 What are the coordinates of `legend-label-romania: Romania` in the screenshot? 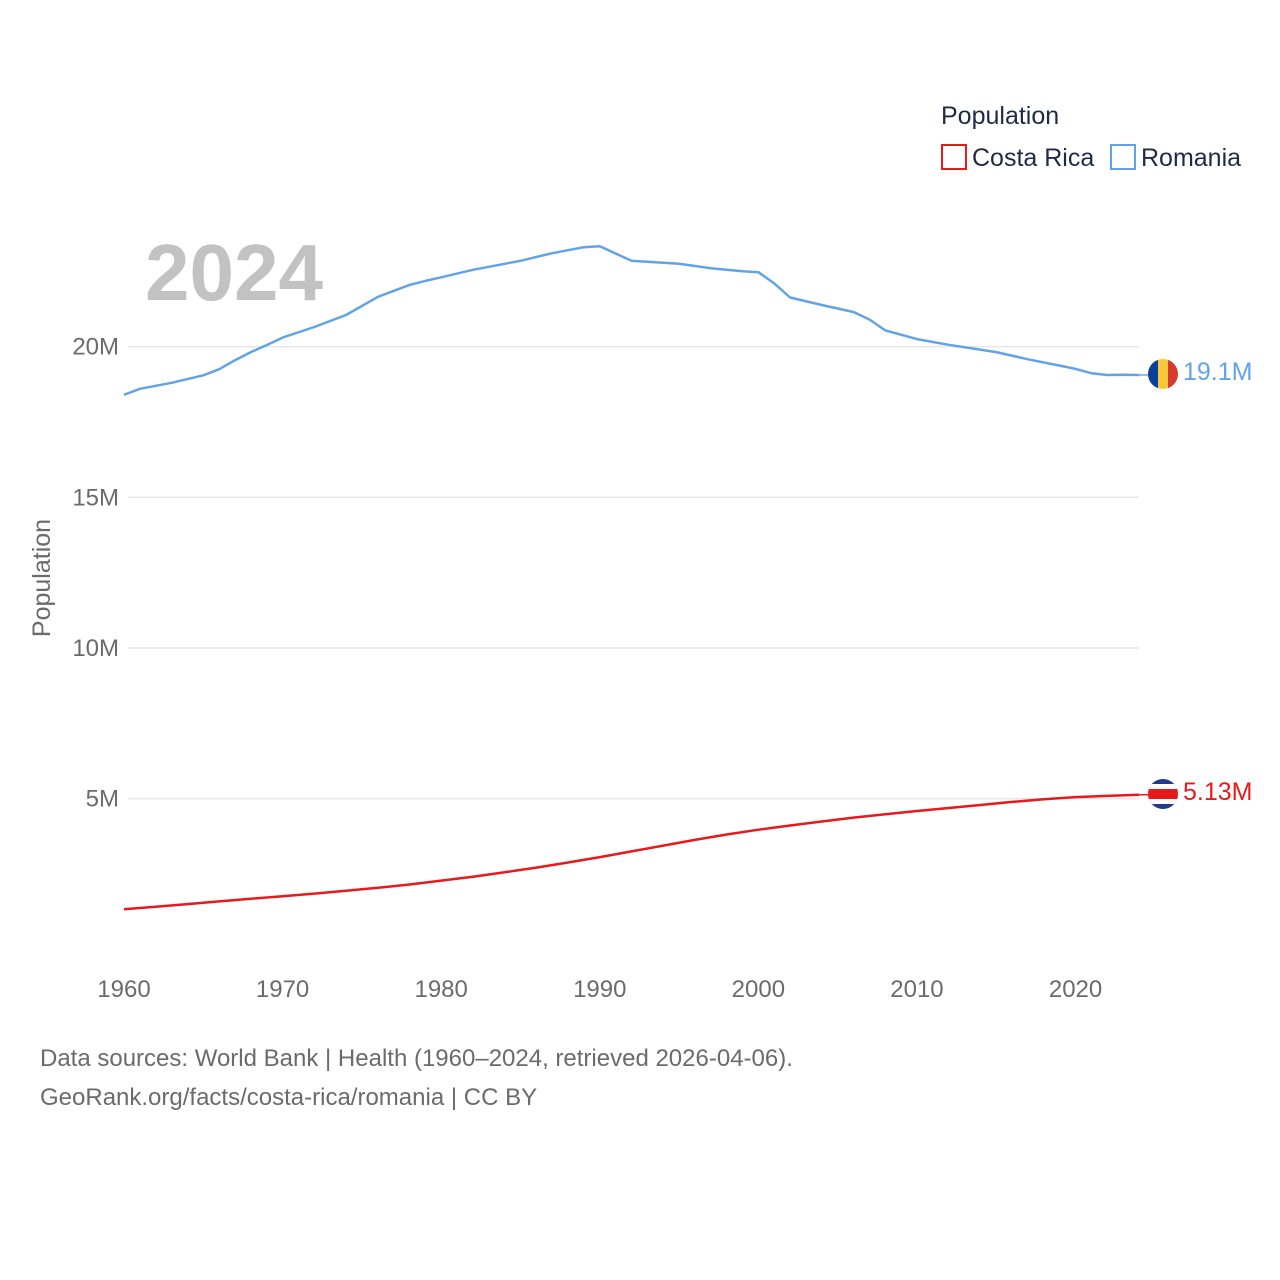 It's located at (1191, 158).